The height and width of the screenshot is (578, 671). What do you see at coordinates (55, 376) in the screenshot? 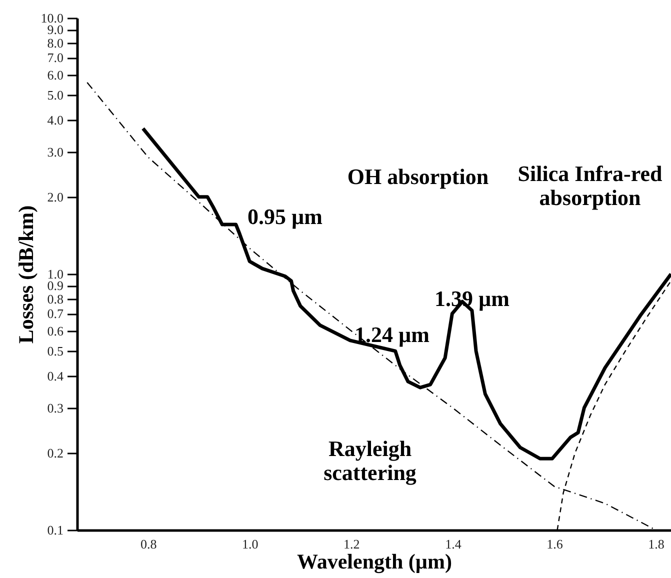
I see `y-tick-label: 0.4` at bounding box center [55, 376].